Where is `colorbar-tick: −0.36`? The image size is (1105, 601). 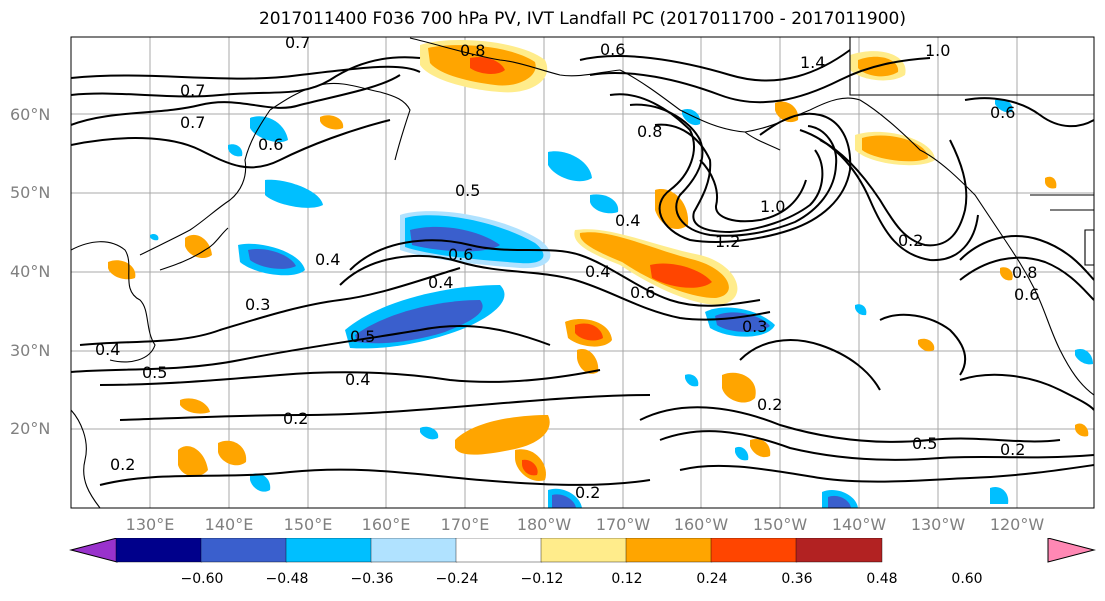 colorbar-tick: −0.36 is located at coordinates (372, 579).